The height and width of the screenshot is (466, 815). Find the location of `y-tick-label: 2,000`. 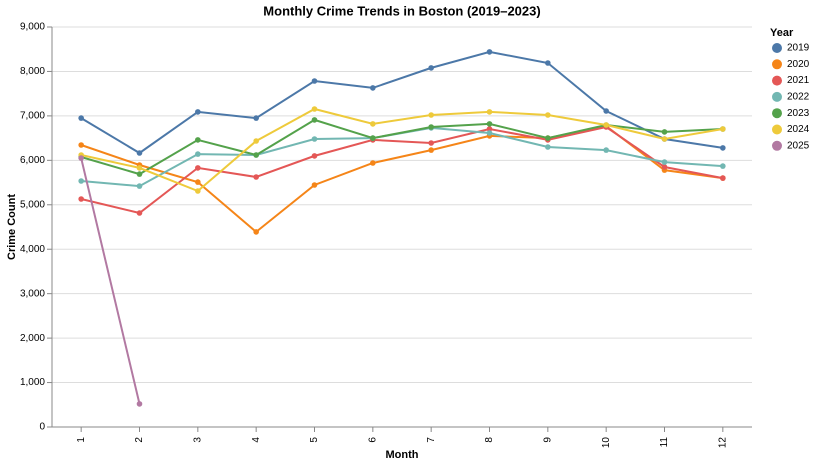

y-tick-label: 2,000 is located at coordinates (32, 338).